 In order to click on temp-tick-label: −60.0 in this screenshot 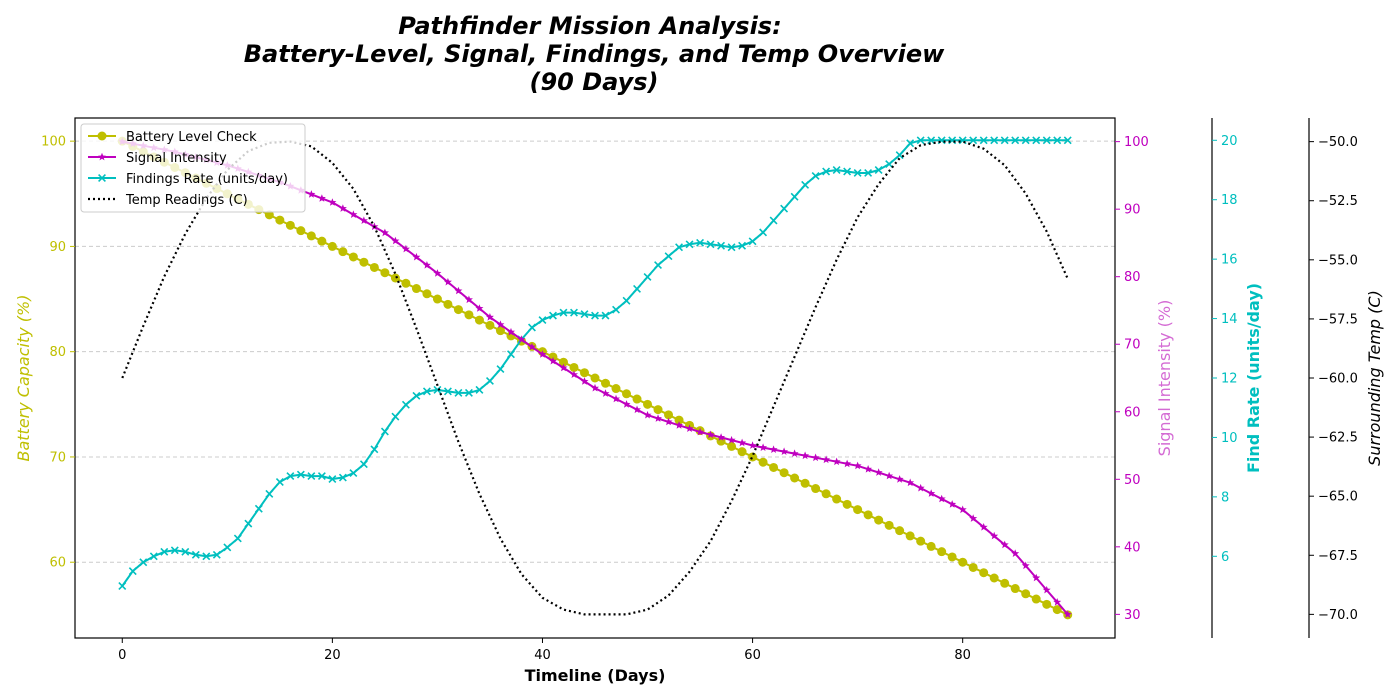, I will do `click(1338, 379)`.